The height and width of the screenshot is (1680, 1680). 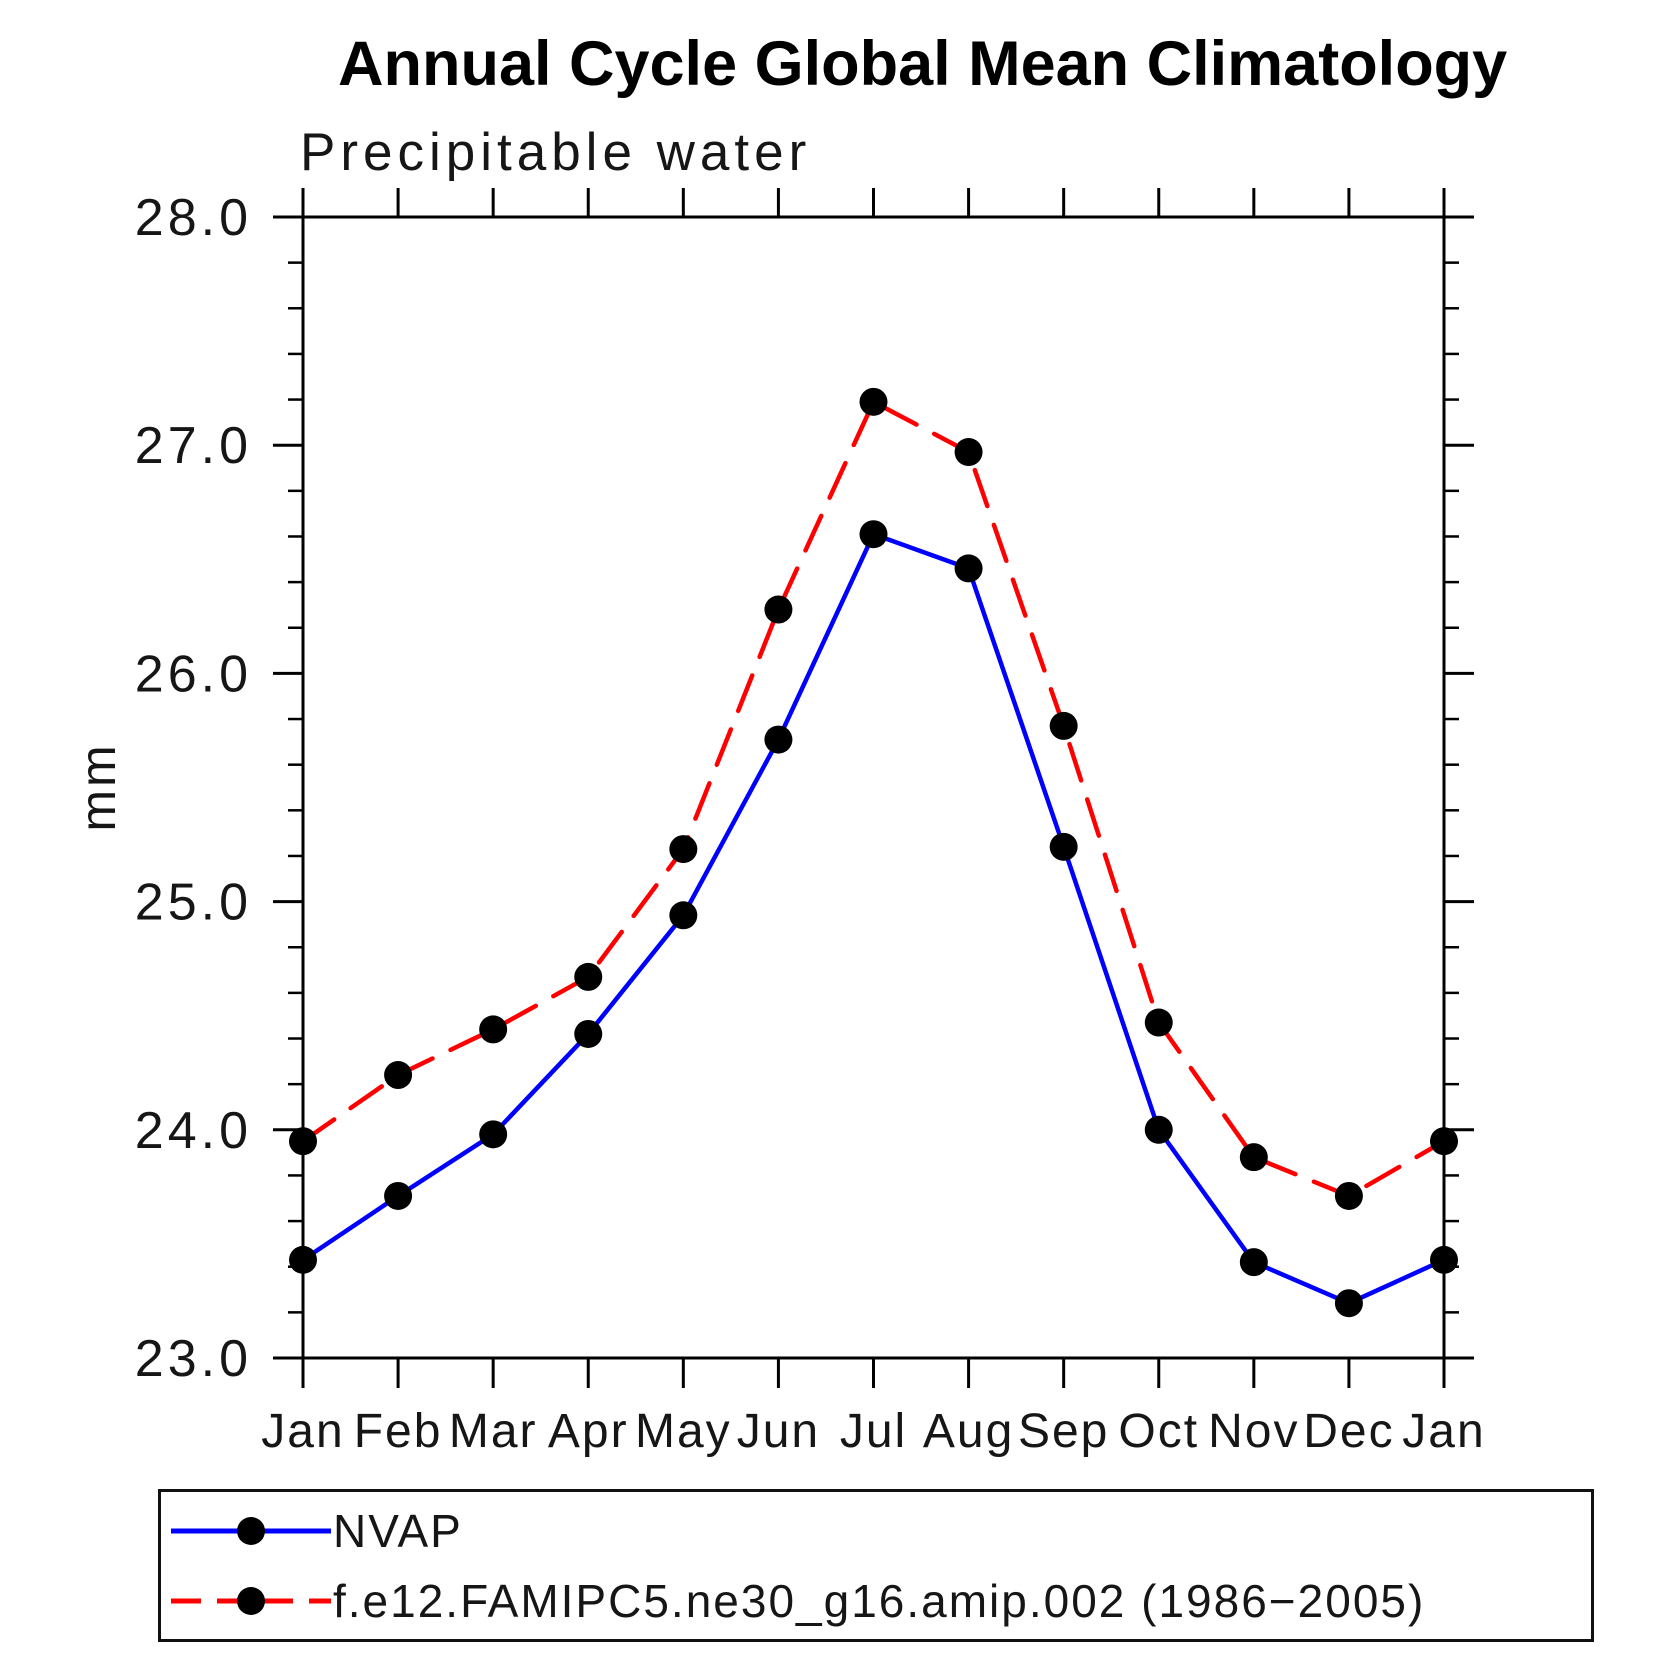 What do you see at coordinates (1158, 1431) in the screenshot?
I see `x-tick-label: Oct` at bounding box center [1158, 1431].